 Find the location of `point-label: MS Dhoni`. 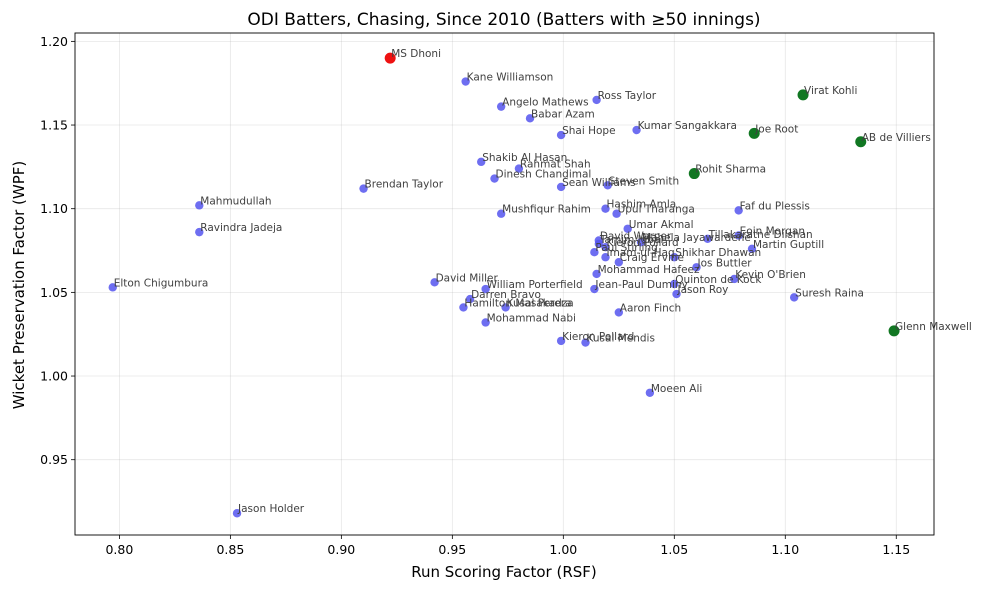

point-label: MS Dhoni is located at coordinates (416, 54).